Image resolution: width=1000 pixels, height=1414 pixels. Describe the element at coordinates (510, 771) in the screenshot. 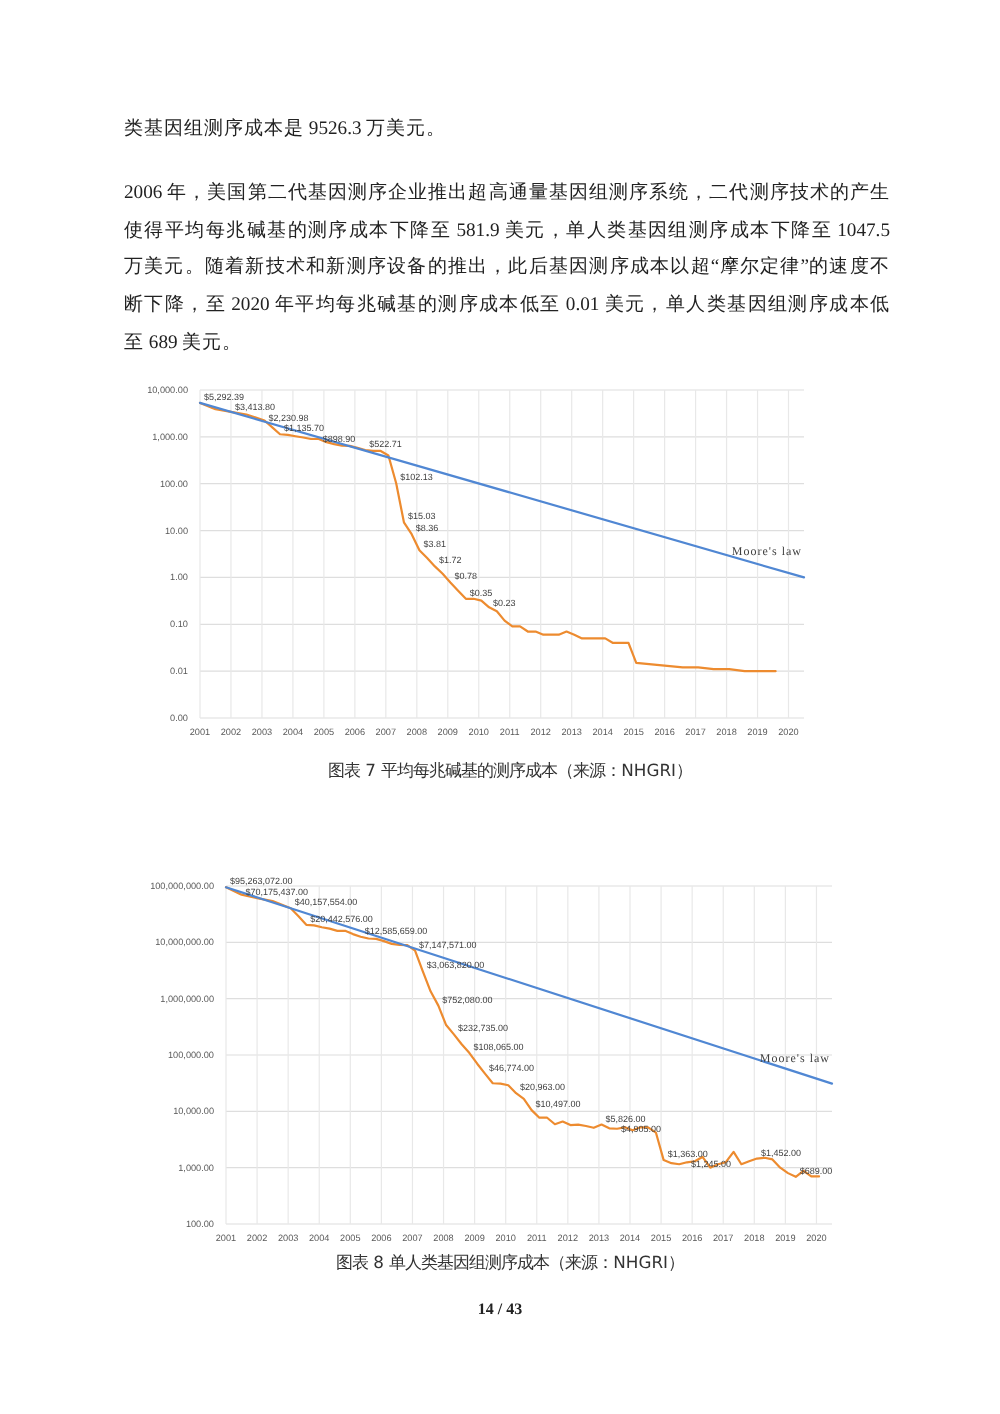

I see `text: 图表 7 平均每兆碱基的测序成本（来源：NHGRI）` at that location.